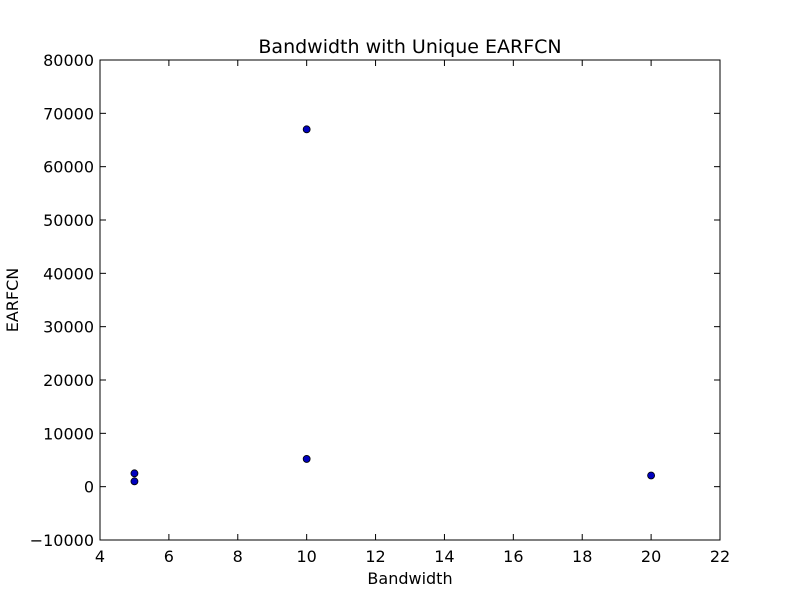 This screenshot has height=600, width=800. What do you see at coordinates (444, 556) in the screenshot?
I see `x-tick-label: 14` at bounding box center [444, 556].